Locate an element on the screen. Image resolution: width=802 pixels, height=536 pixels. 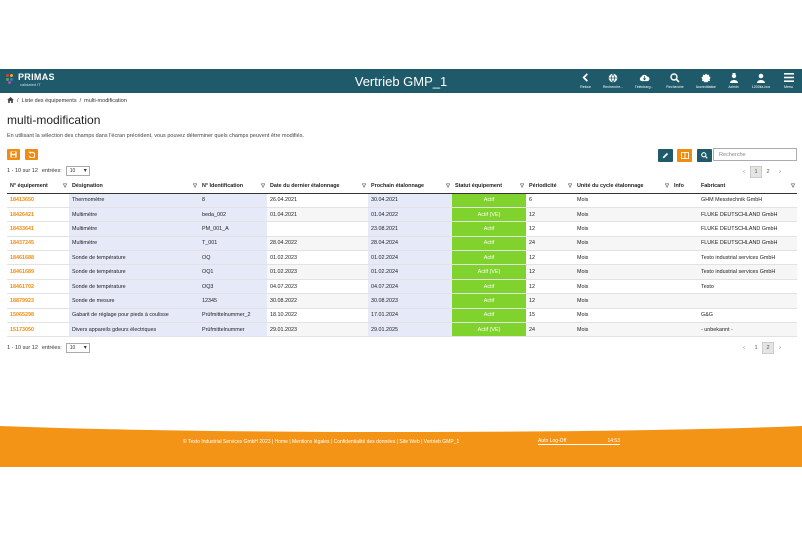
column-header-periodicity: Périodicité ▽ is located at coordinates (550, 186).